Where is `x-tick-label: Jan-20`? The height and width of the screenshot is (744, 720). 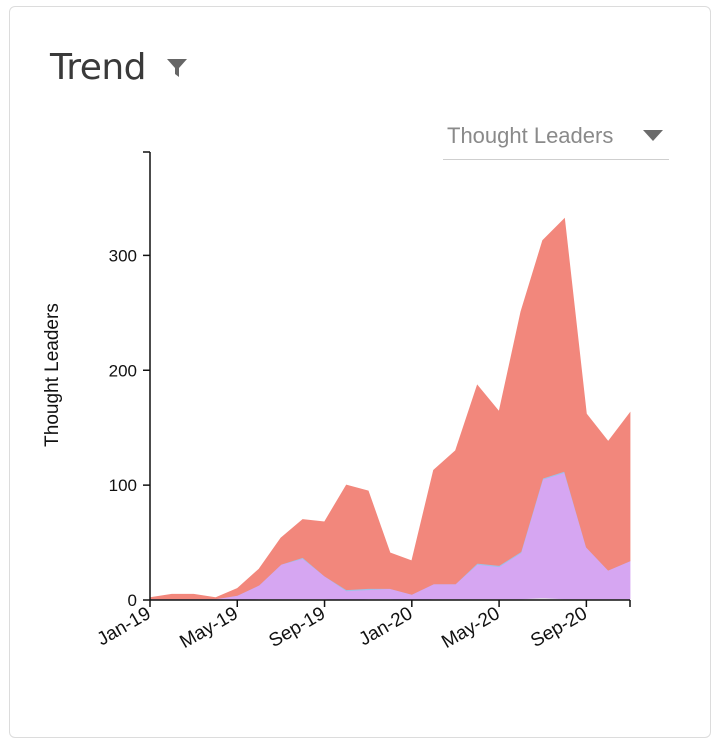 x-tick-label: Jan-20 is located at coordinates (385, 626).